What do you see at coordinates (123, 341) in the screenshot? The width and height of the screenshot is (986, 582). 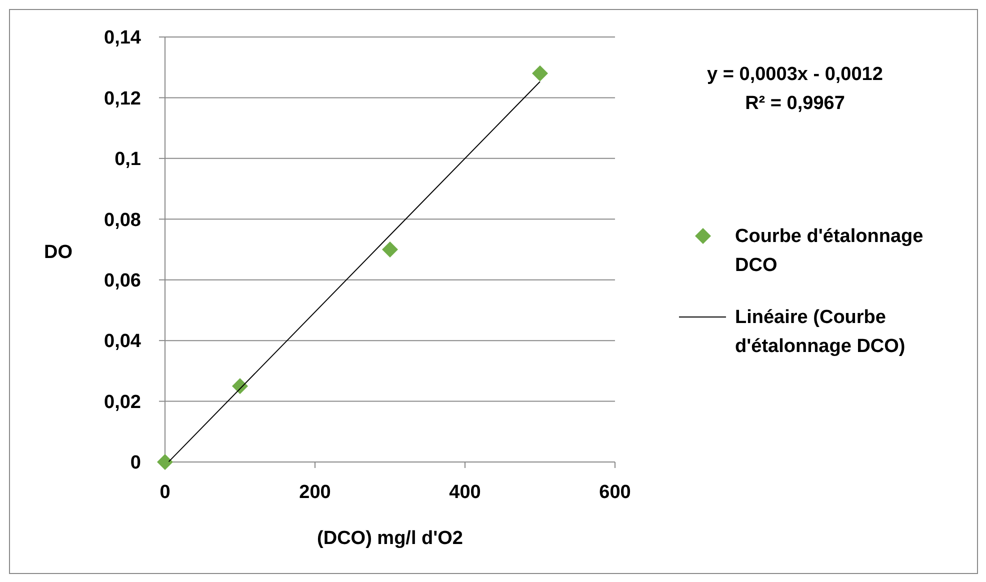 I see `y-tick-label: 0,04` at bounding box center [123, 341].